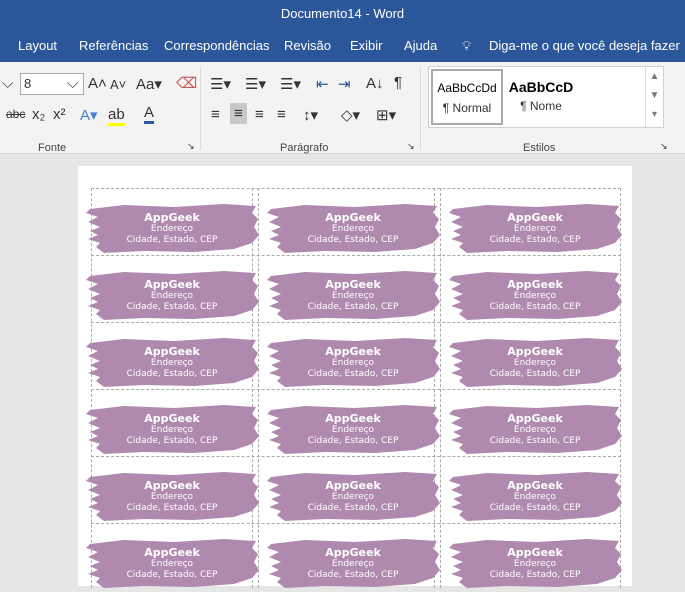 The width and height of the screenshot is (685, 592). I want to click on subscript-icon: x₂, so click(39, 114).